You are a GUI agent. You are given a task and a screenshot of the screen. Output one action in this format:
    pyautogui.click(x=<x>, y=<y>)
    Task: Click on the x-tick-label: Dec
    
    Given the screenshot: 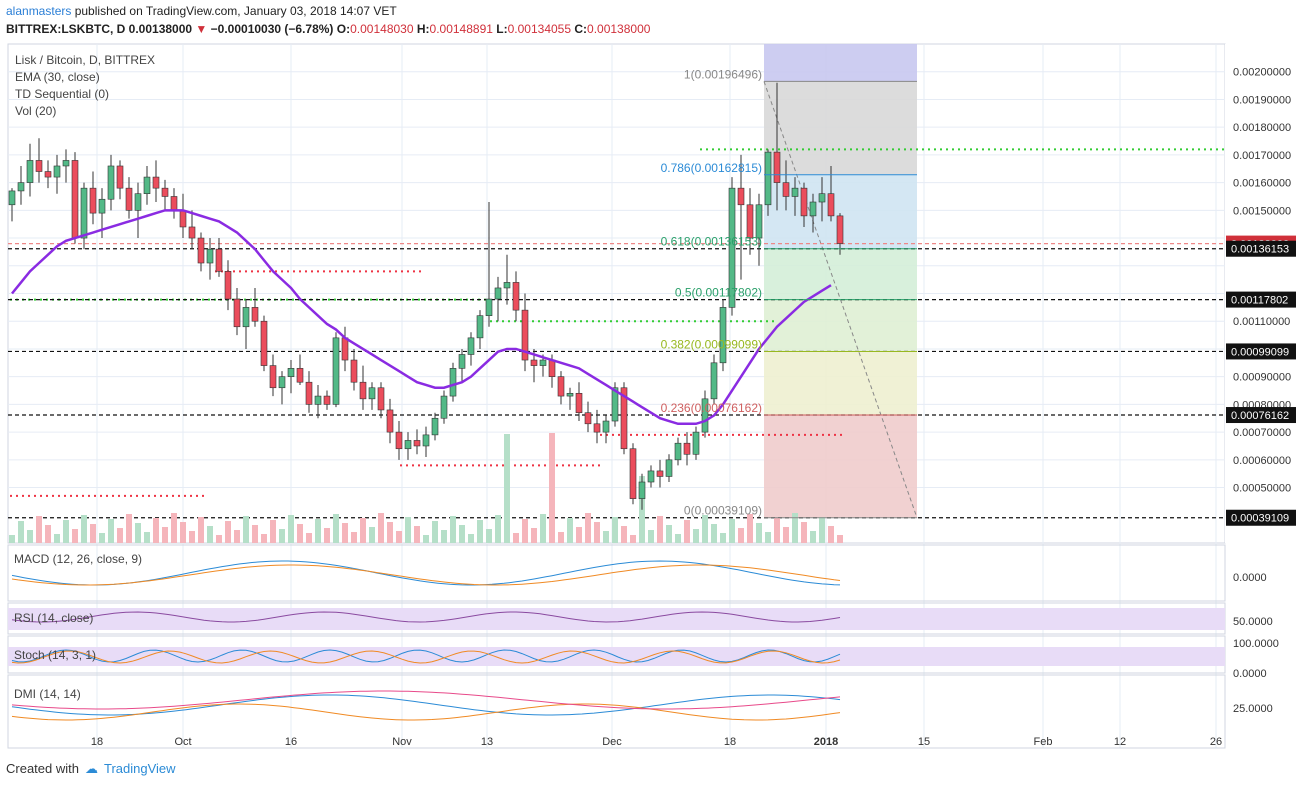 What is the action you would take?
    pyautogui.click(x=612, y=742)
    